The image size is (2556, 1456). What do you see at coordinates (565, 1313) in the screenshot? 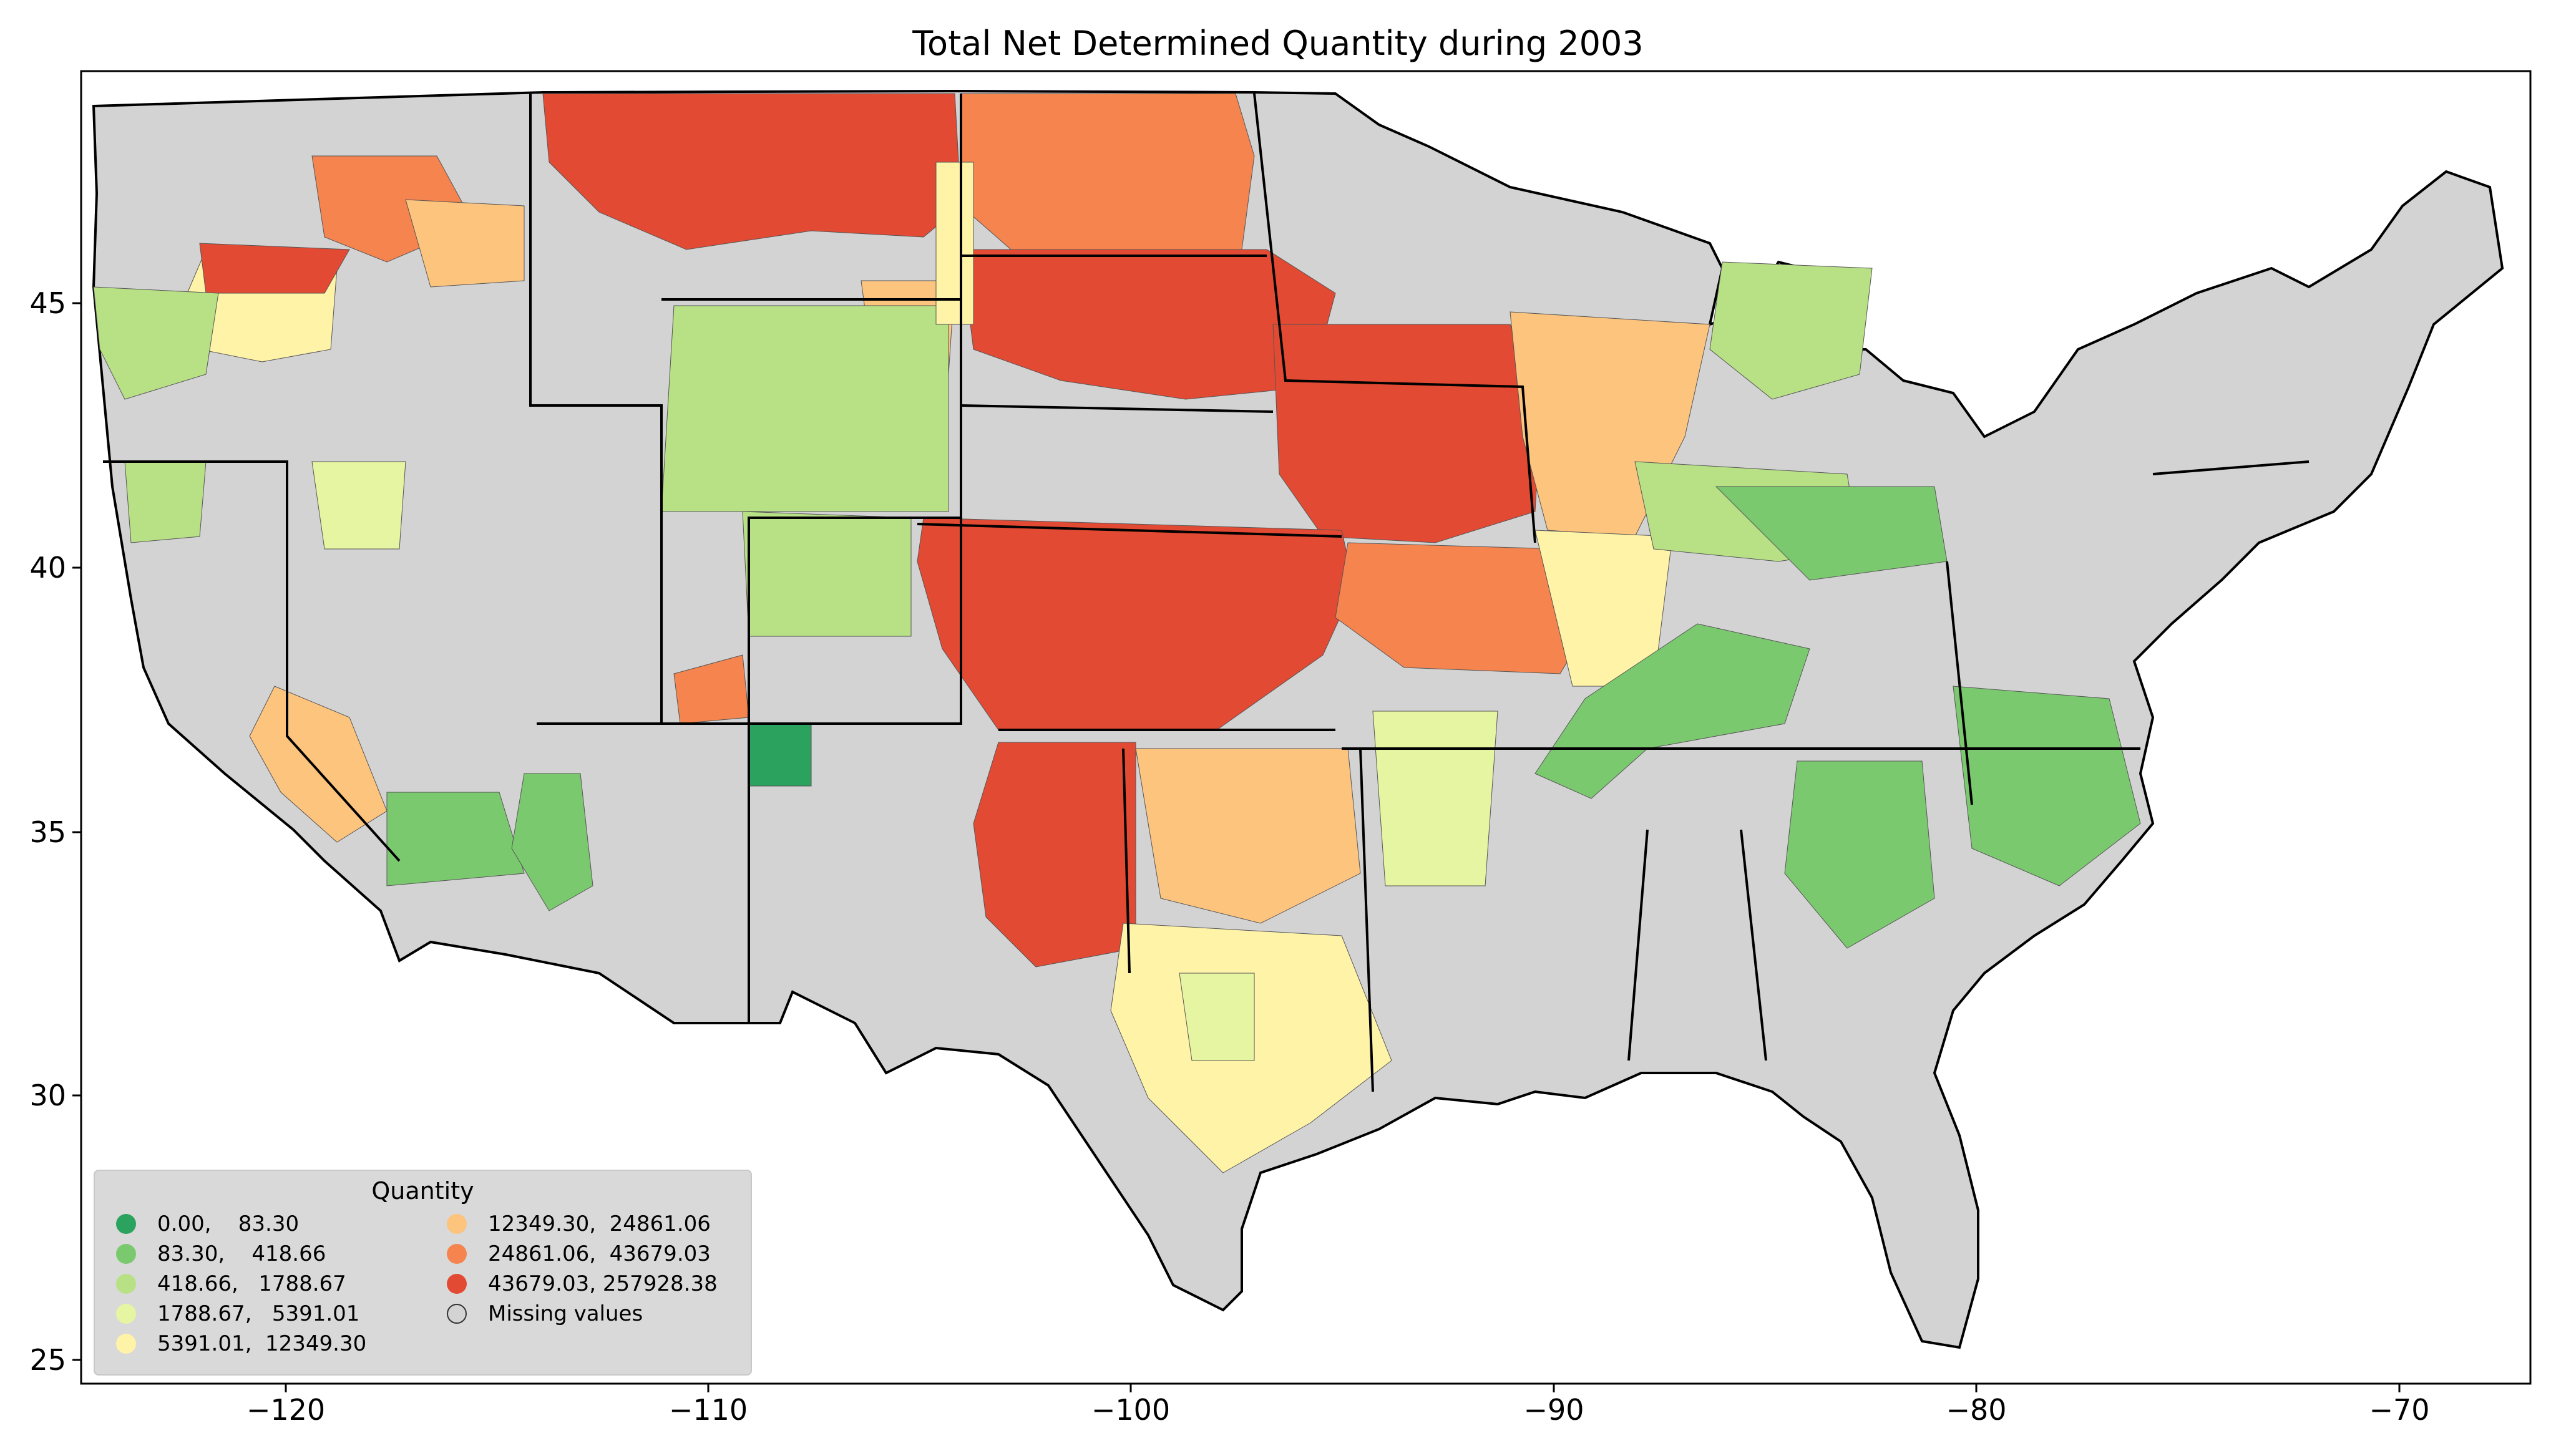
I see `legend-label: Missing values` at bounding box center [565, 1313].